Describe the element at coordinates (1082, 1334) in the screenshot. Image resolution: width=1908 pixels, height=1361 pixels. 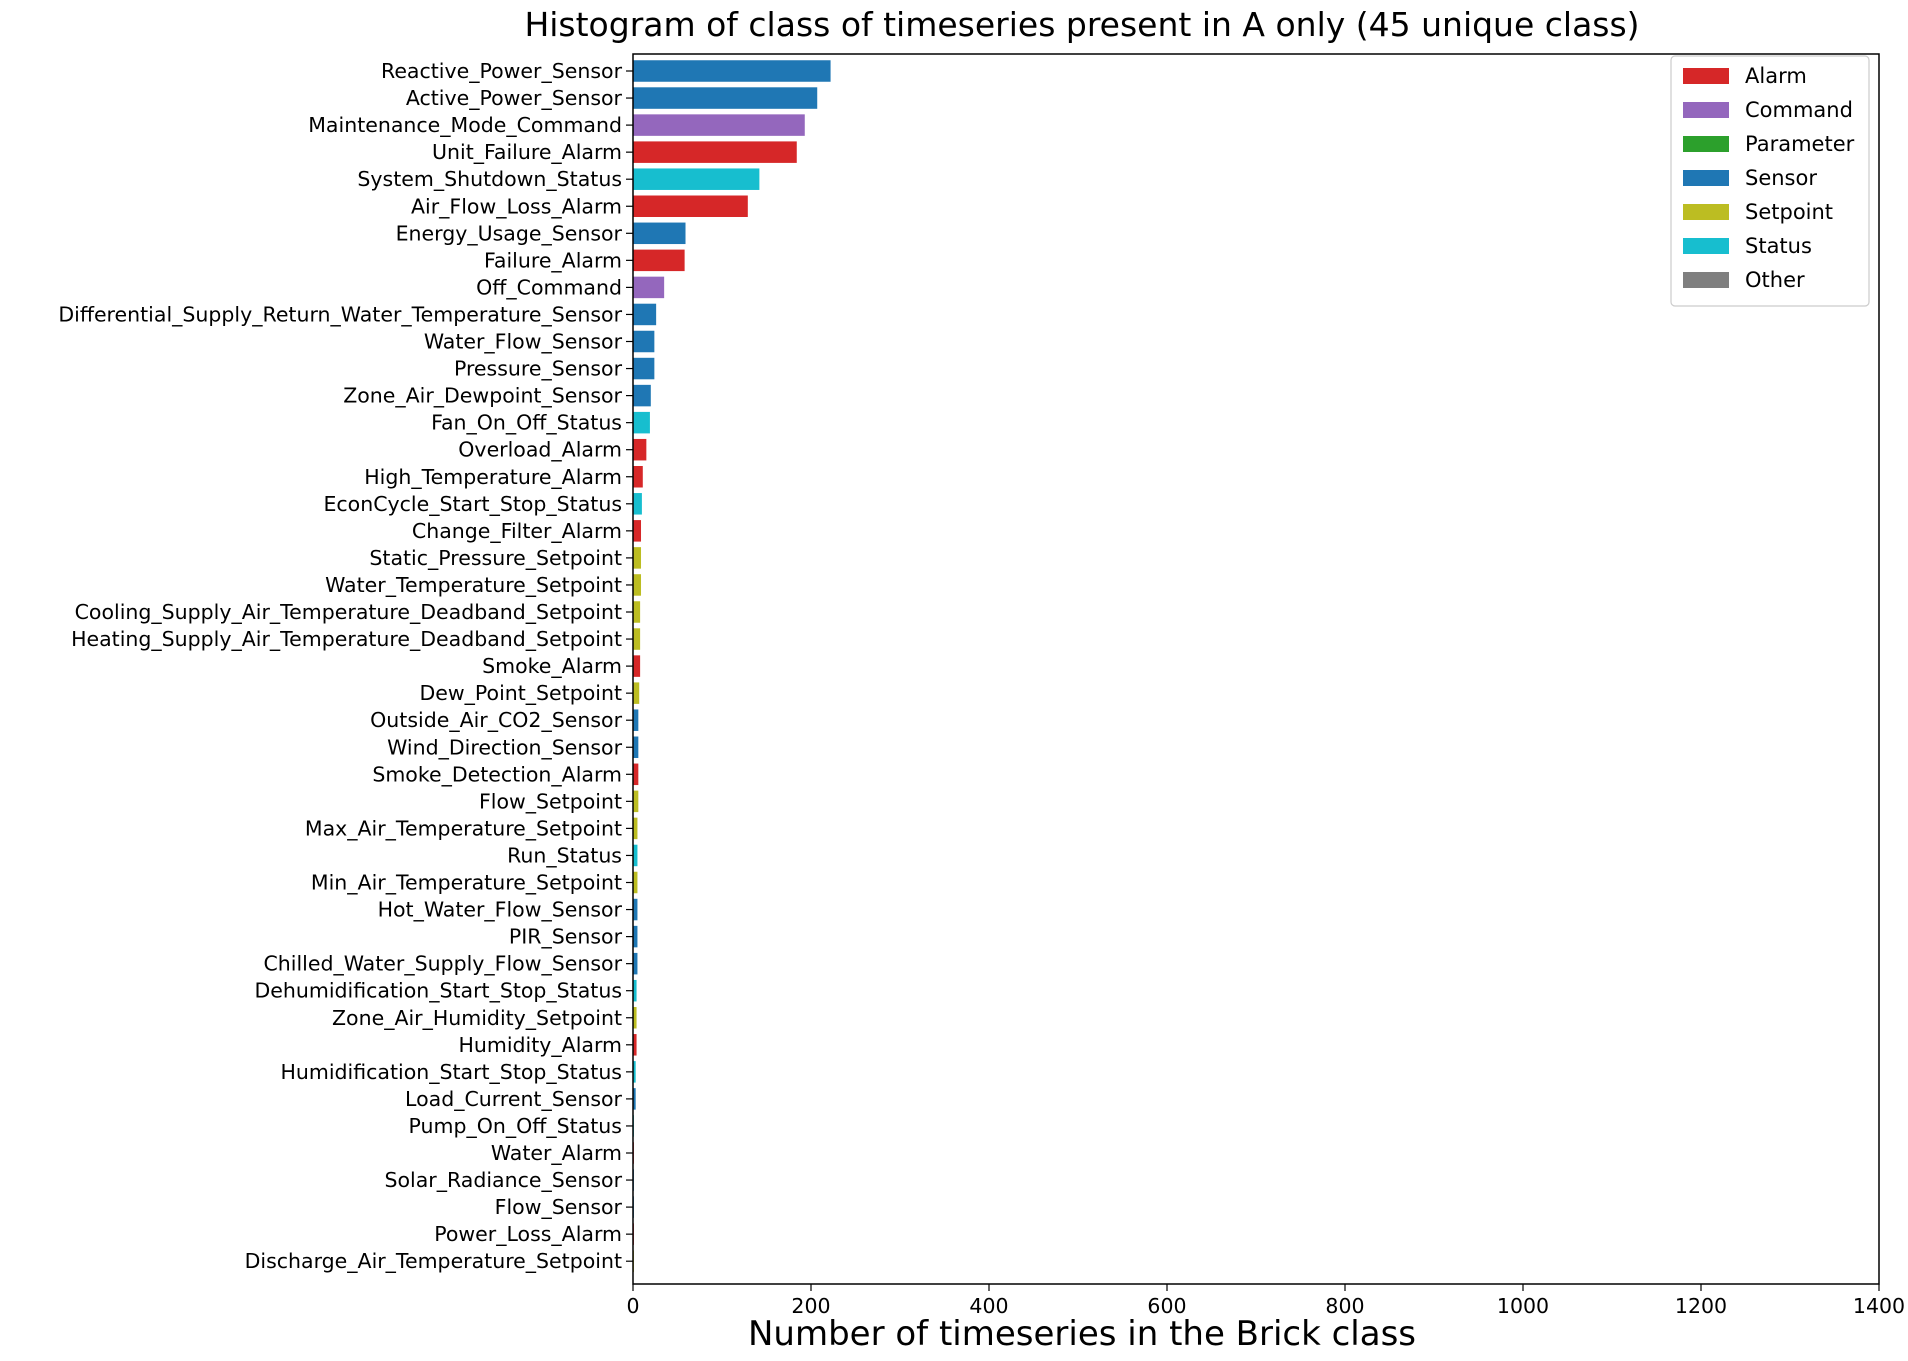
I see `x-axis-label: Number of timeseries in the Brick class` at that location.